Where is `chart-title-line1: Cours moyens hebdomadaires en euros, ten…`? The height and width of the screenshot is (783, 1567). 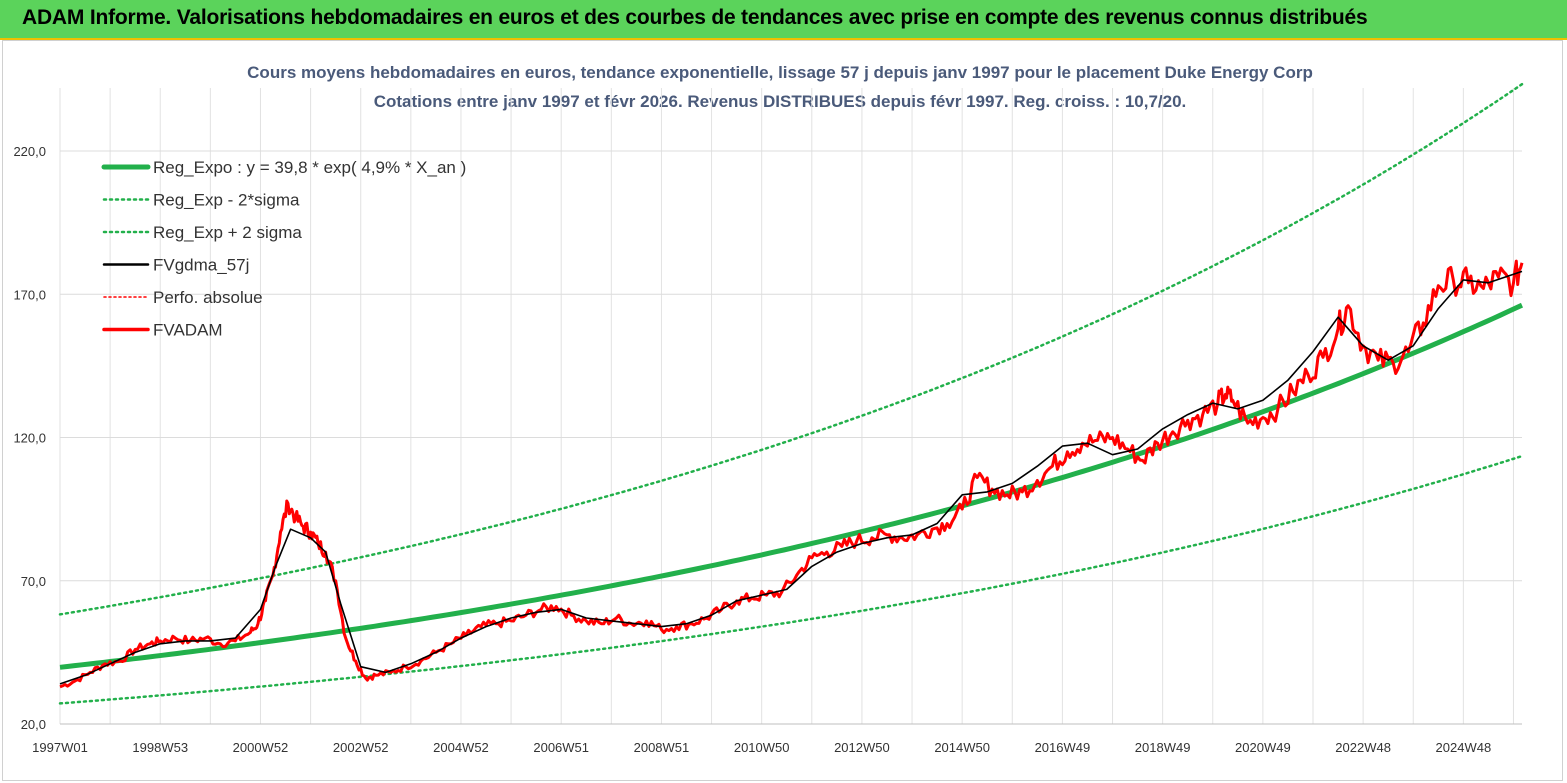 chart-title-line1: Cours moyens hebdomadaires en euros, ten… is located at coordinates (780, 72).